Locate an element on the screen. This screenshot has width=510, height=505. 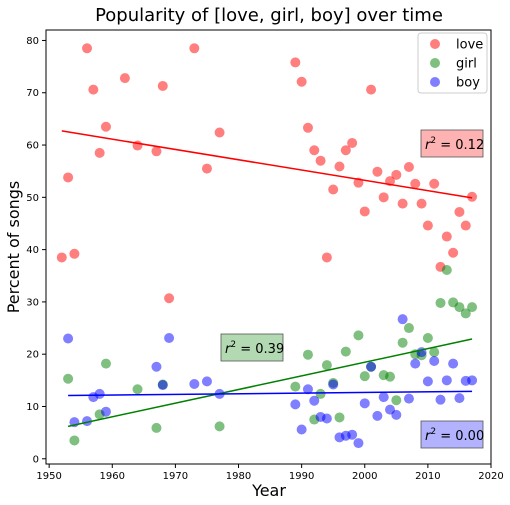
r2-box-girl is located at coordinates (252, 347).